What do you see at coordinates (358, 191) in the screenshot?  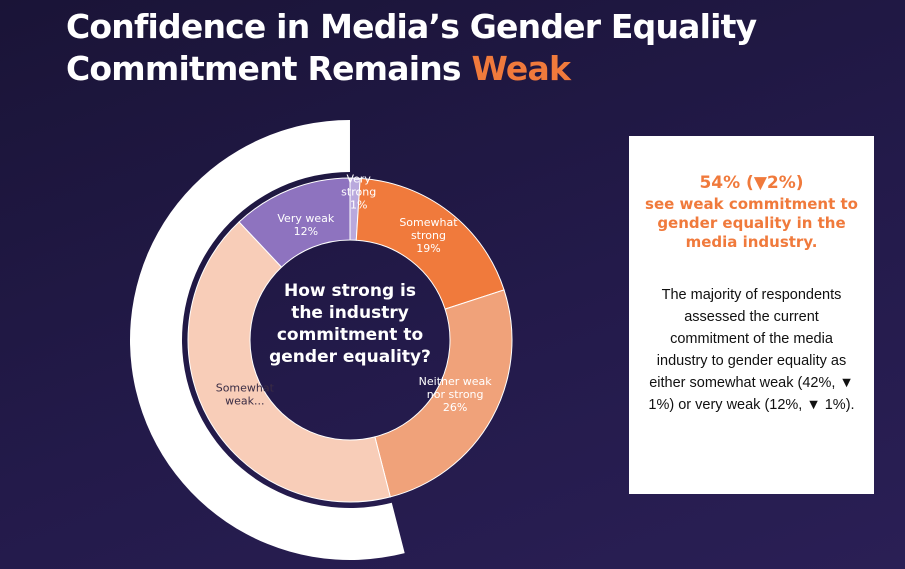 I see `slice-label-0: Very strong 1%` at bounding box center [358, 191].